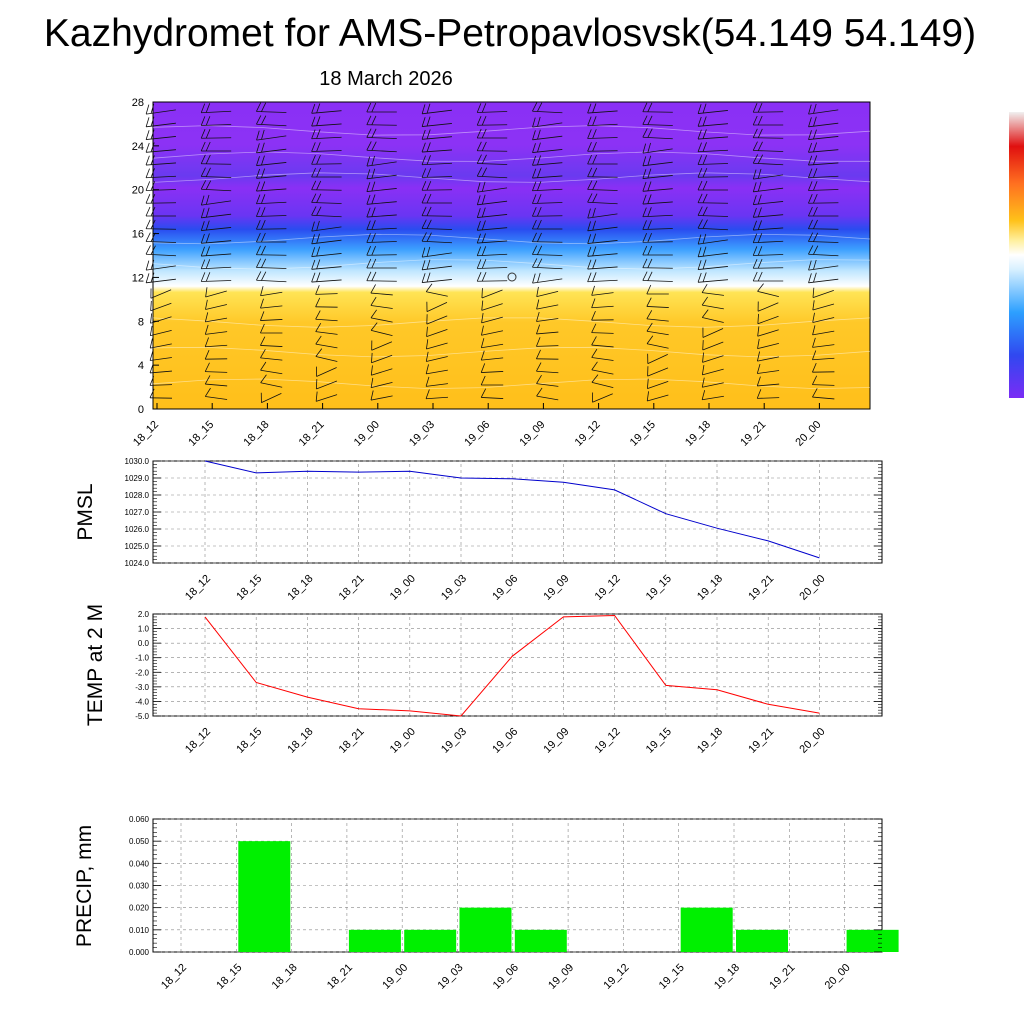 The width and height of the screenshot is (1024, 1024). I want to click on p4-x-tick-label: 19_12, so click(616, 977).